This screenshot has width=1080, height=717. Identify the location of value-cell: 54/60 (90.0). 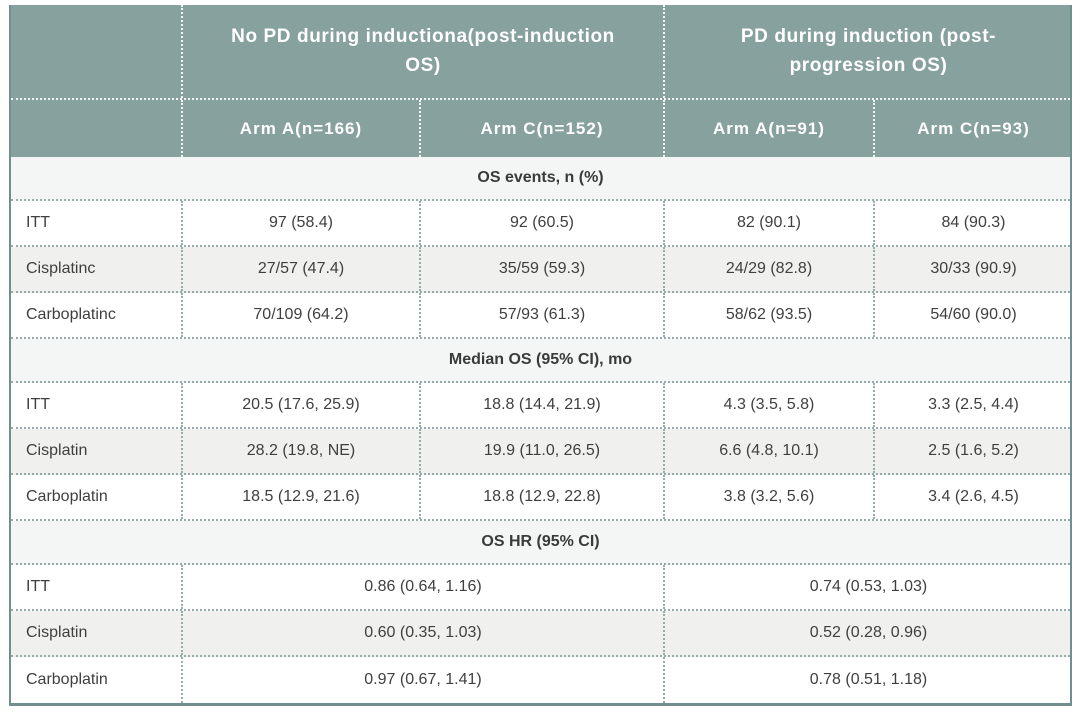
(972, 315).